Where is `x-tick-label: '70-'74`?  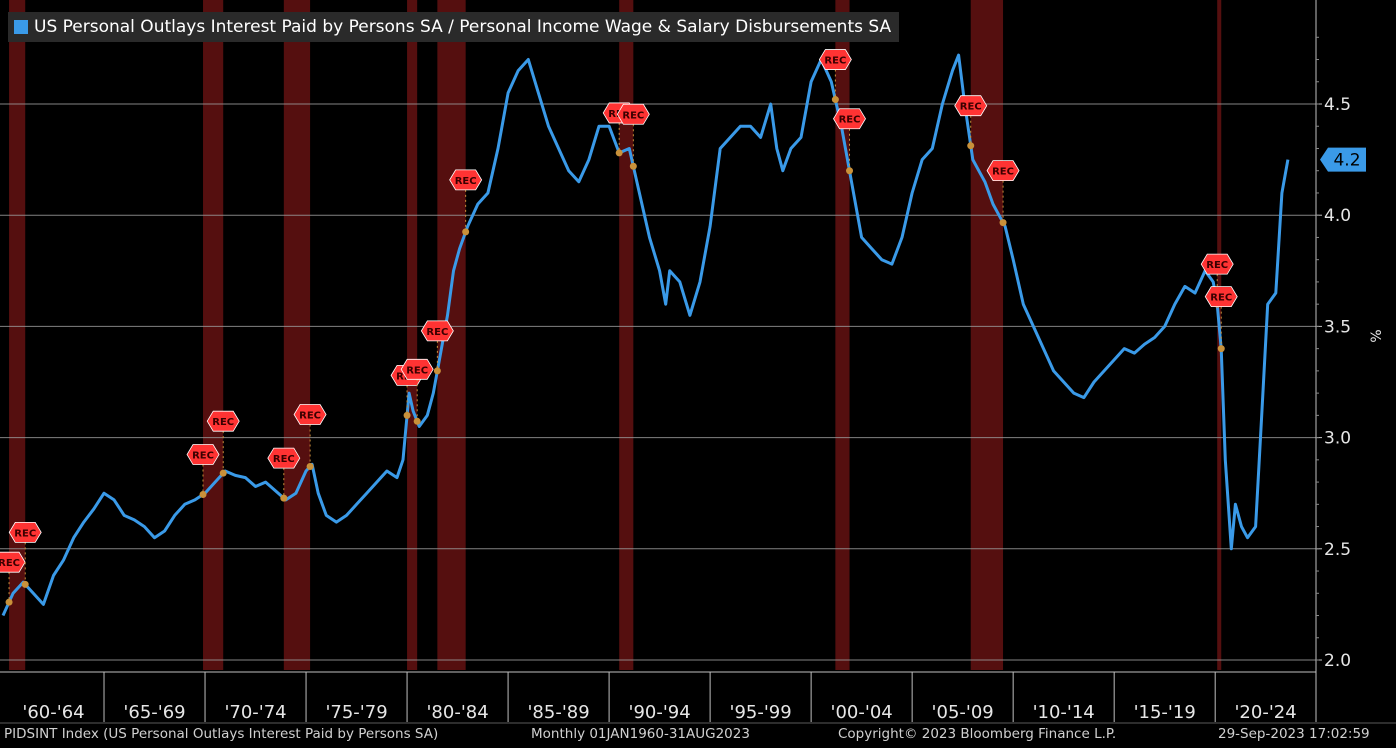 x-tick-label: '70-'74 is located at coordinates (255, 712).